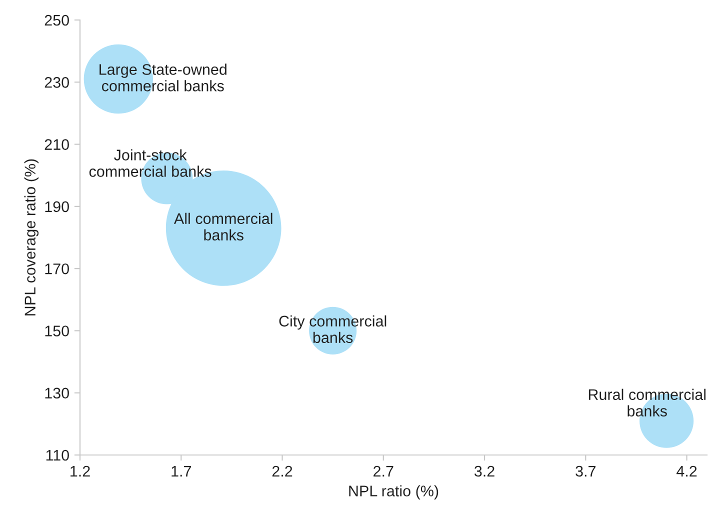 This screenshot has height=515, width=710. What do you see at coordinates (586, 471) in the screenshot?
I see `x-tick-label: 3.7` at bounding box center [586, 471].